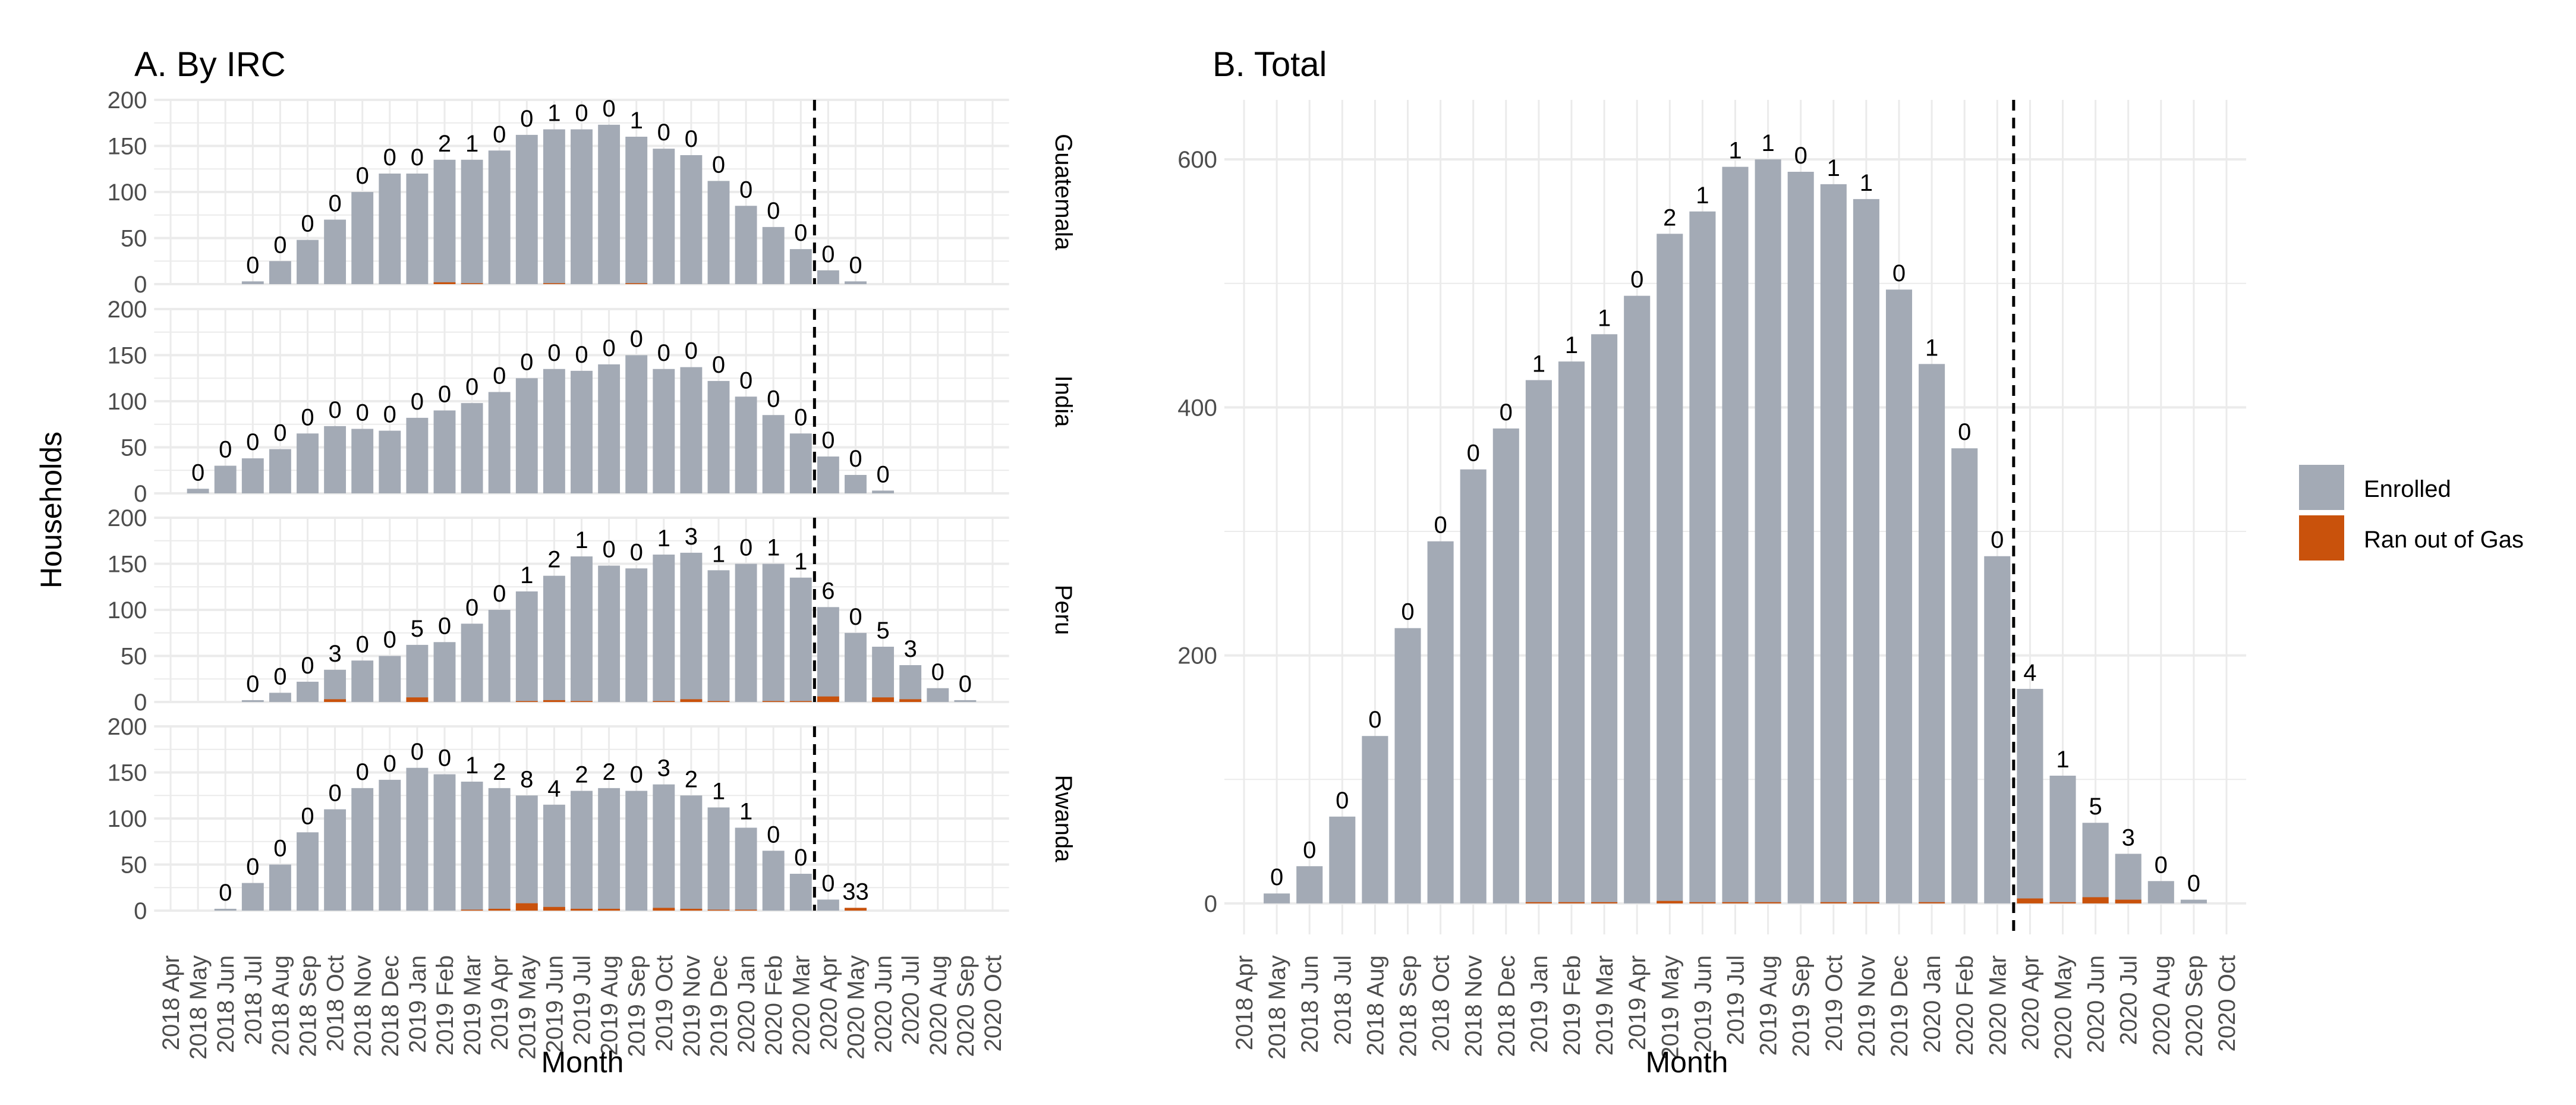  Describe the element at coordinates (1310, 1004) in the screenshot. I see `panel-b-xtick-label-2018-jun: 2018 Jun` at that location.